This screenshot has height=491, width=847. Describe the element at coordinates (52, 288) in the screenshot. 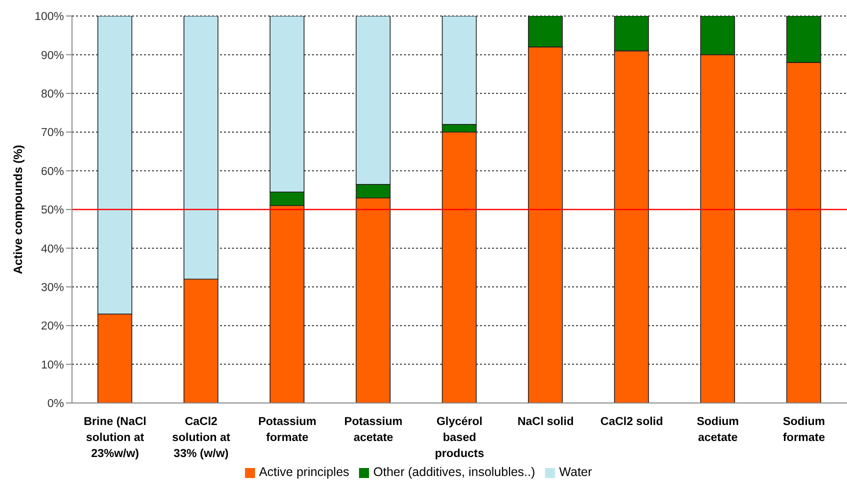

I see `y-tick-label: 30%` at that location.